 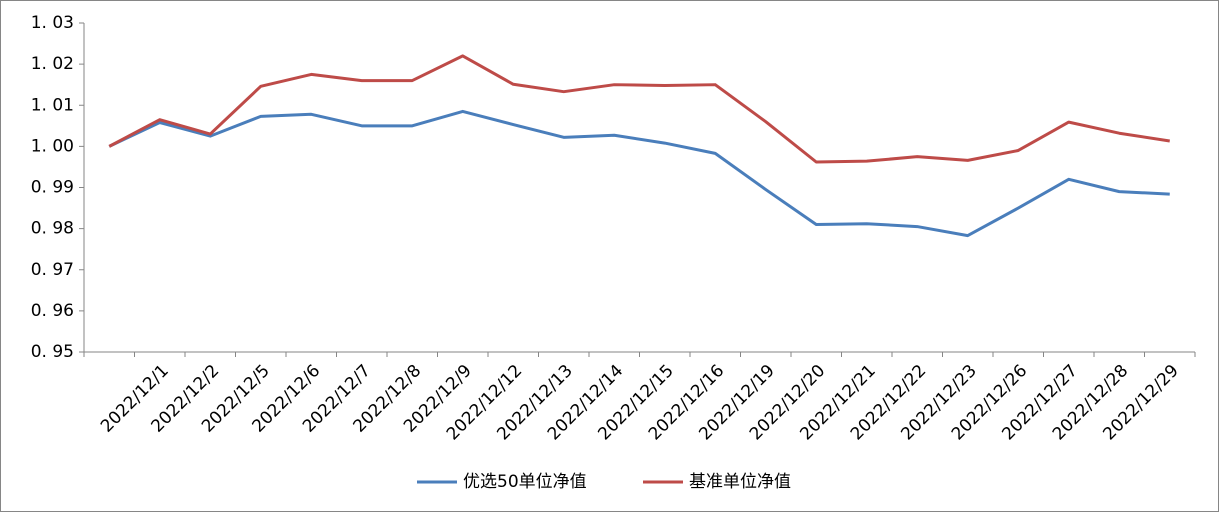 What do you see at coordinates (52, 311) in the screenshot?
I see `y-tick-label: 0. 96` at bounding box center [52, 311].